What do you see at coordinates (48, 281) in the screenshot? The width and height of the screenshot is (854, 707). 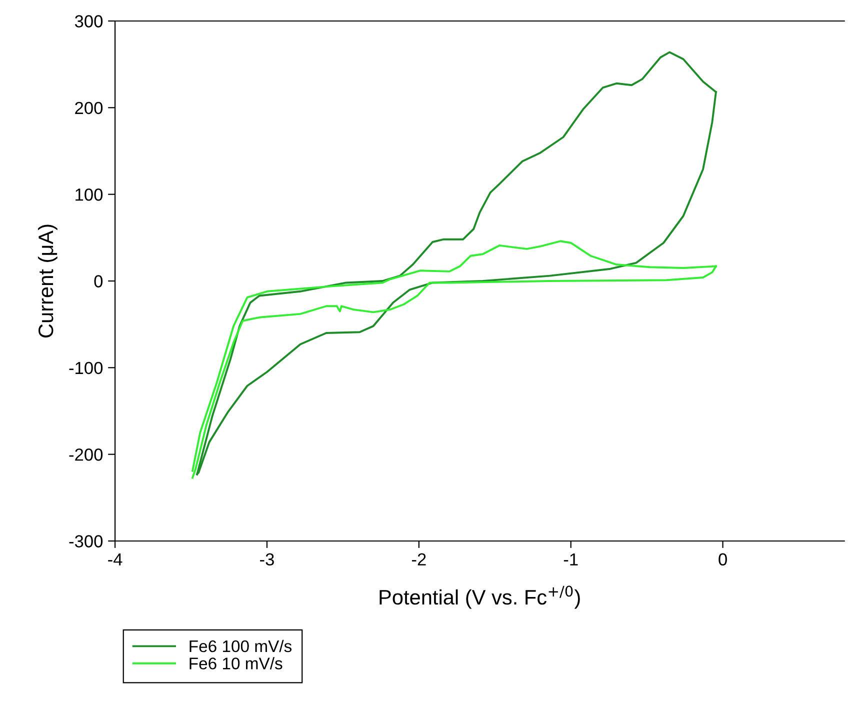 I see `y-axis-title: Current (μA)` at bounding box center [48, 281].